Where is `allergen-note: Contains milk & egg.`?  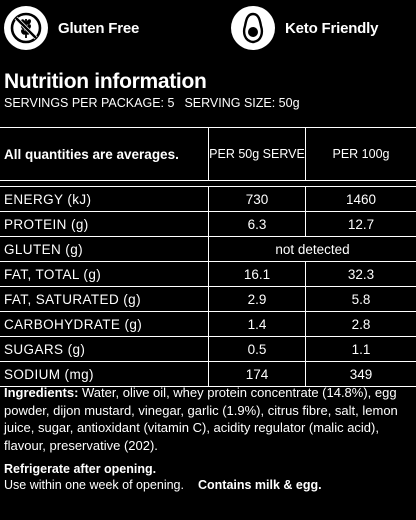
allergen-note: Contains milk & egg. is located at coordinates (259, 485).